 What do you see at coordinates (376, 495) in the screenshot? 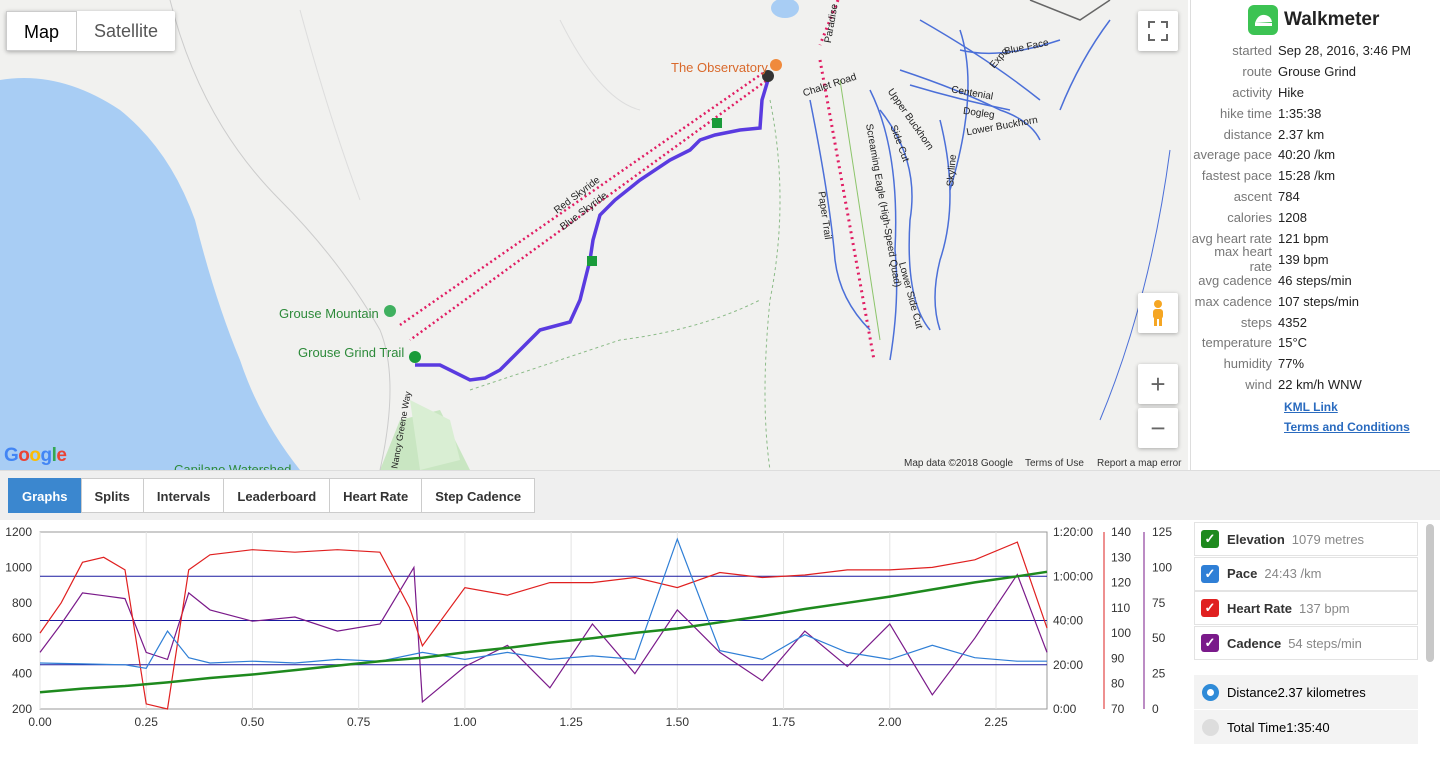
I see `tab-heart-rate: Heart Rate` at bounding box center [376, 495].